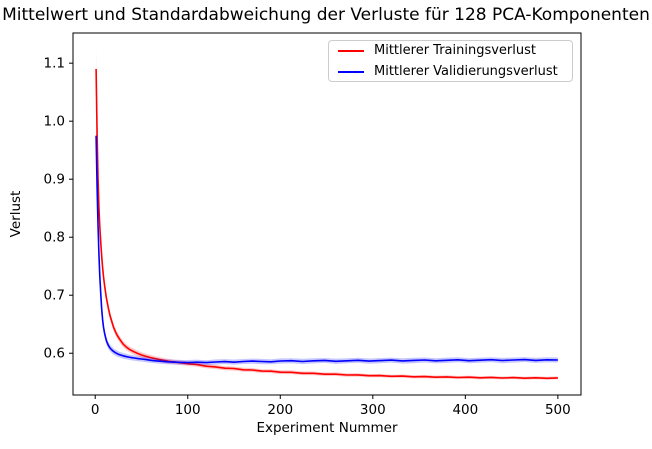 The height and width of the screenshot is (449, 652). What do you see at coordinates (558, 410) in the screenshot?
I see `x-tick-label: 500` at bounding box center [558, 410].